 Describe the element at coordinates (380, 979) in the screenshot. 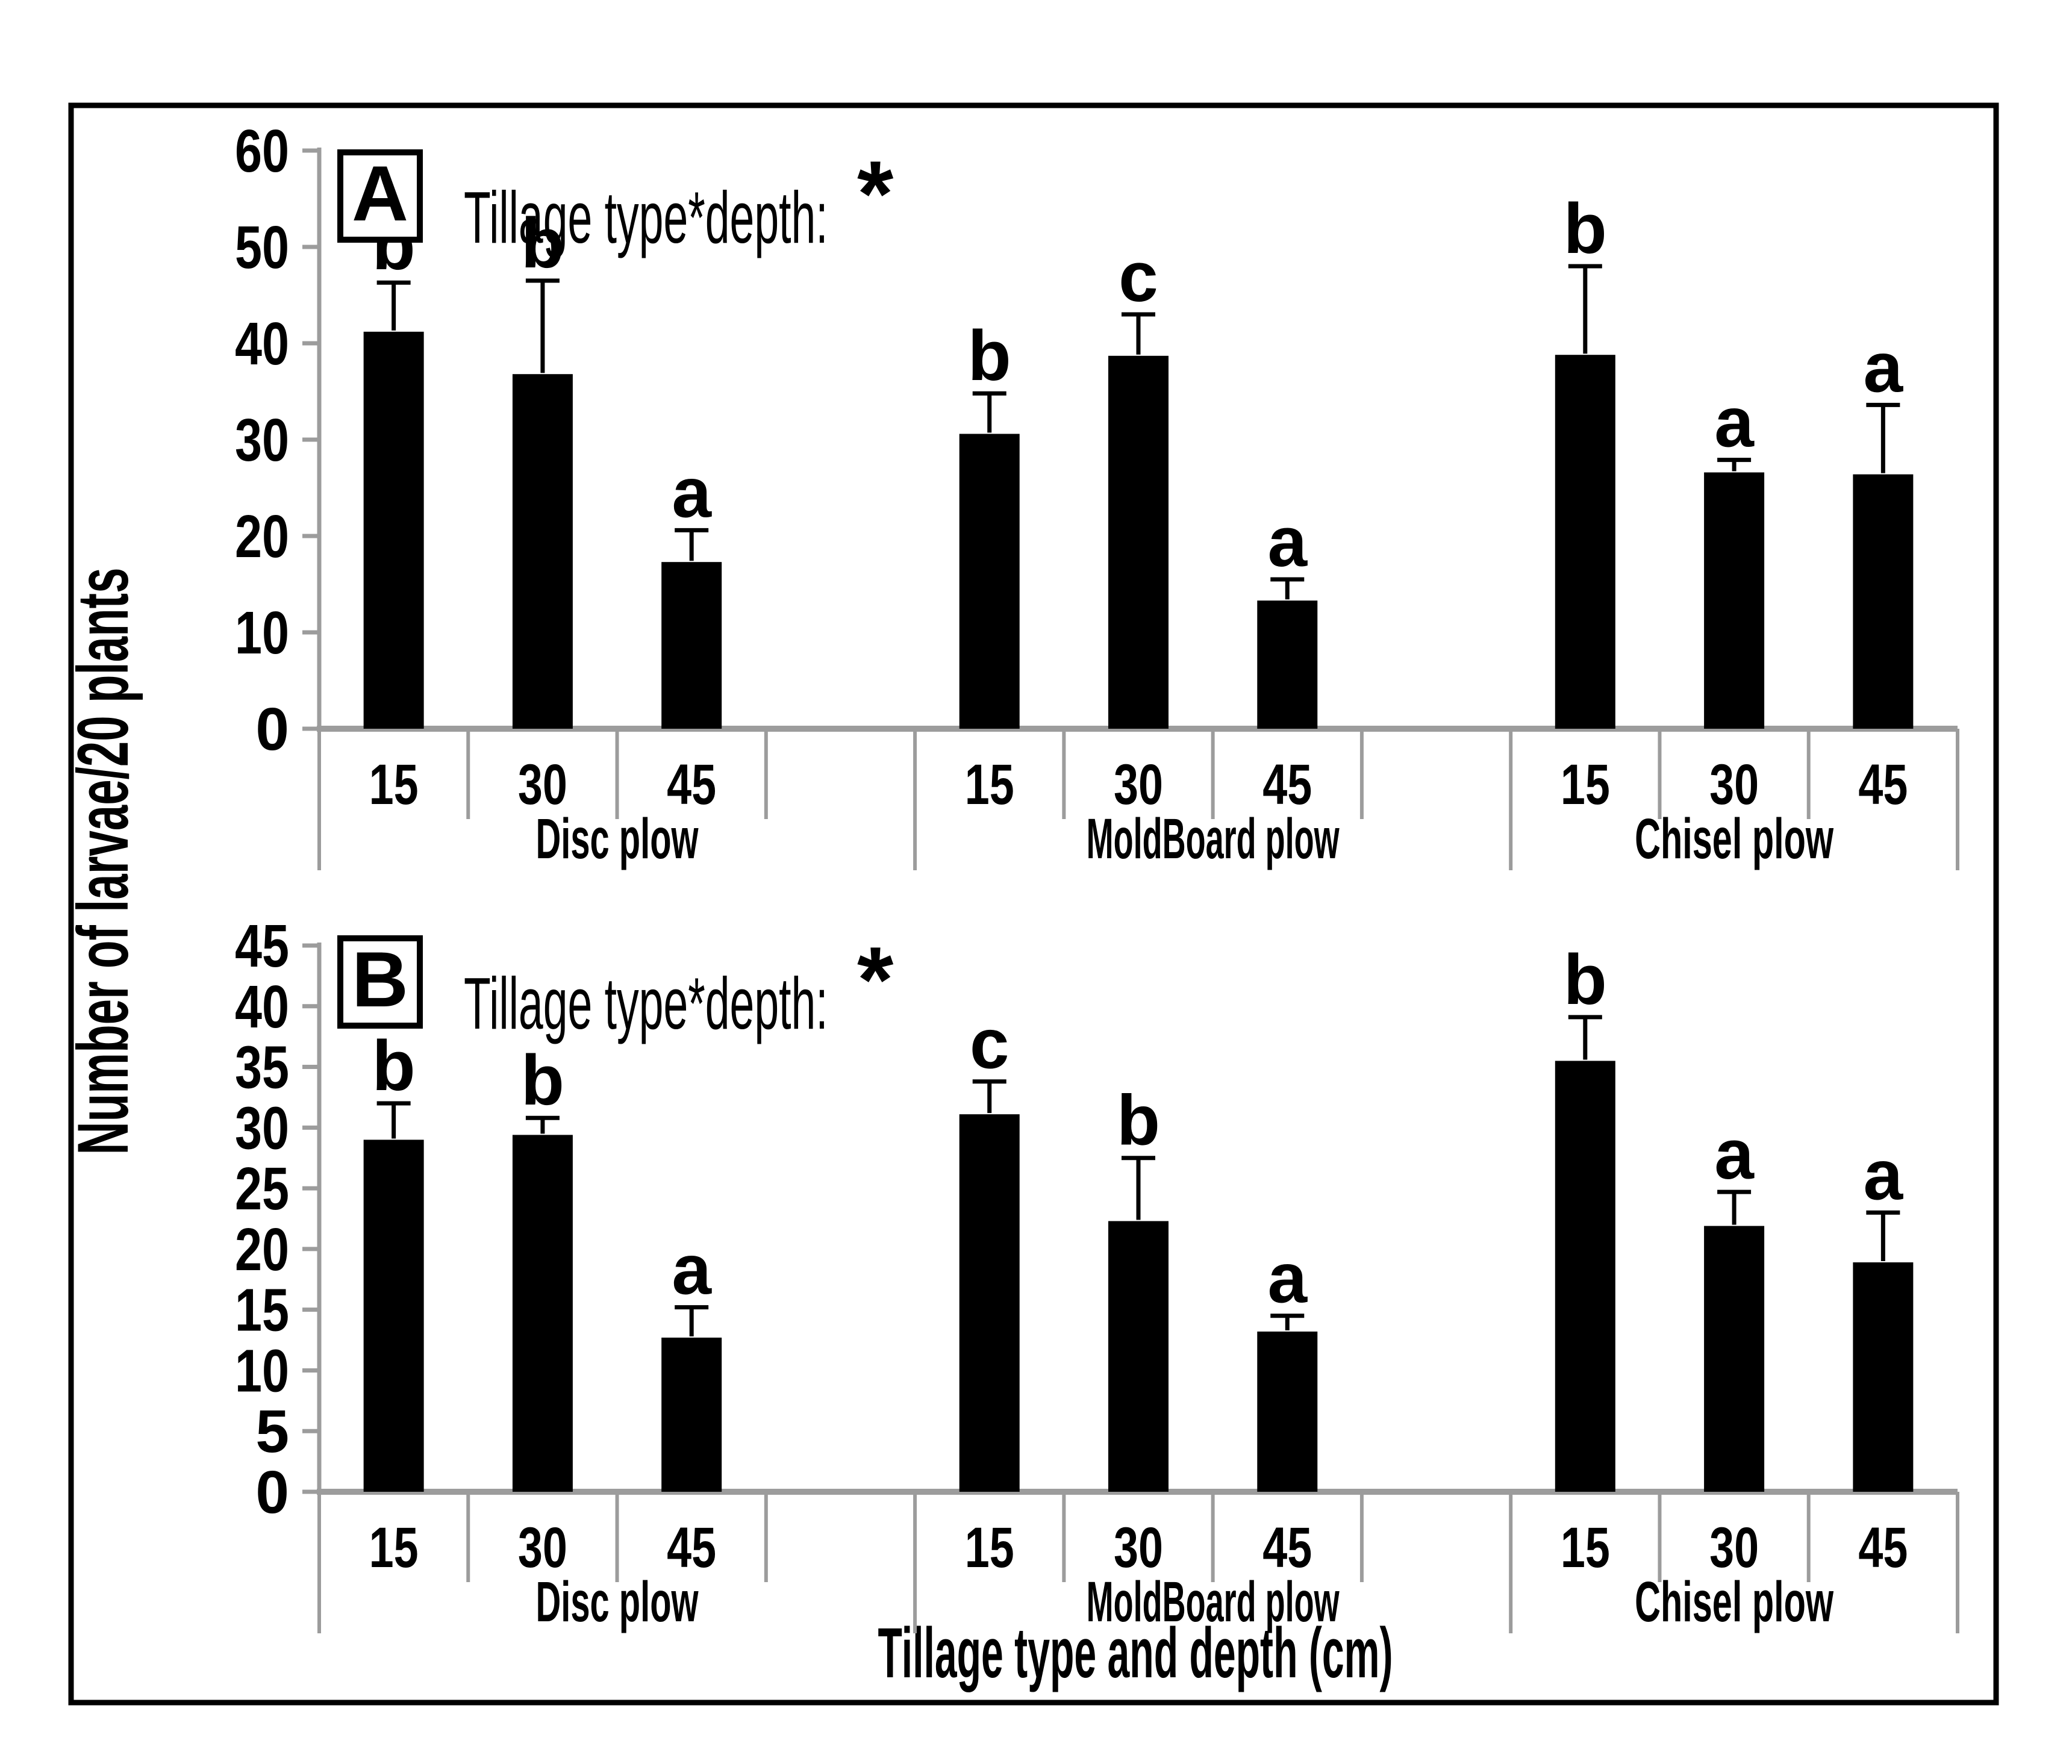

I see `panel-letter: B` at that location.